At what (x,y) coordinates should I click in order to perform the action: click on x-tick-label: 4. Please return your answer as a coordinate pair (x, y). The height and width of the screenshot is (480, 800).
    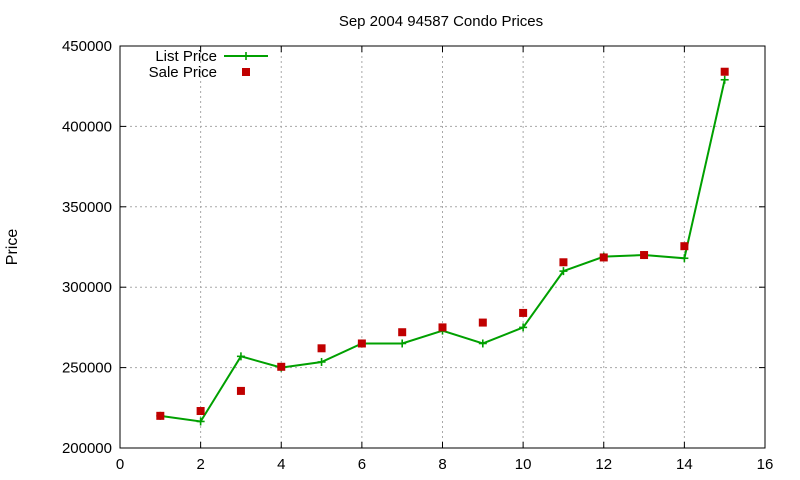
    Looking at the image, I should click on (281, 464).